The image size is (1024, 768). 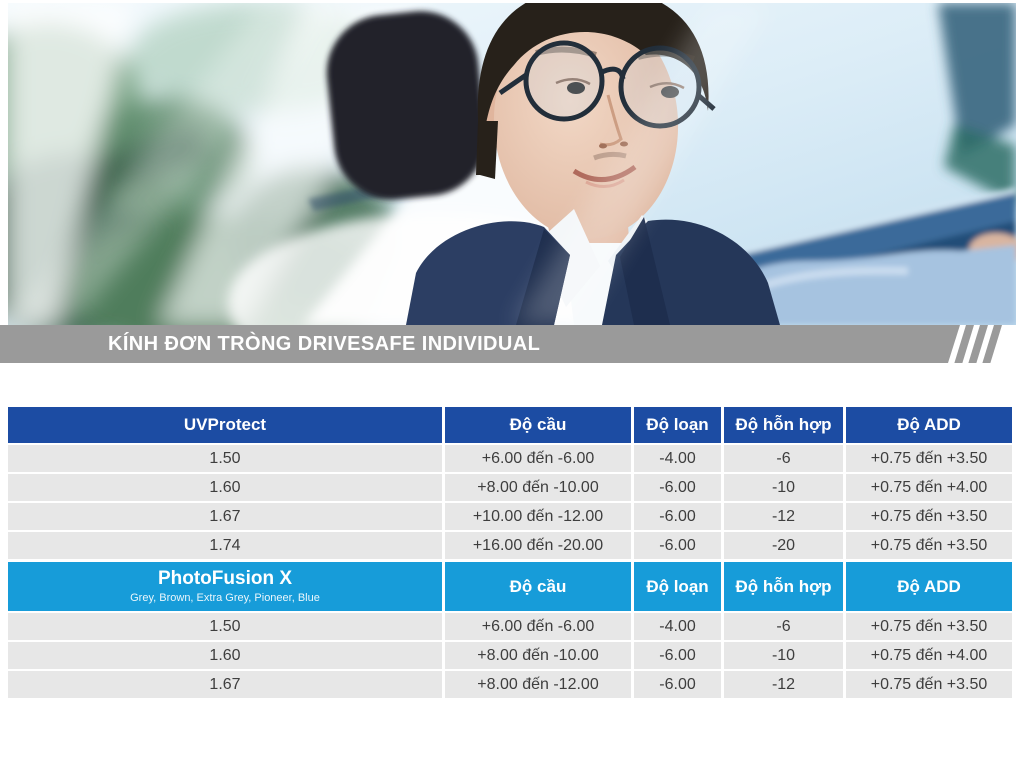 What do you see at coordinates (324, 343) in the screenshot?
I see `page-title: KÍNH ĐƠN TRÒNG DRIVESAFE INDIVIDUAL` at bounding box center [324, 343].